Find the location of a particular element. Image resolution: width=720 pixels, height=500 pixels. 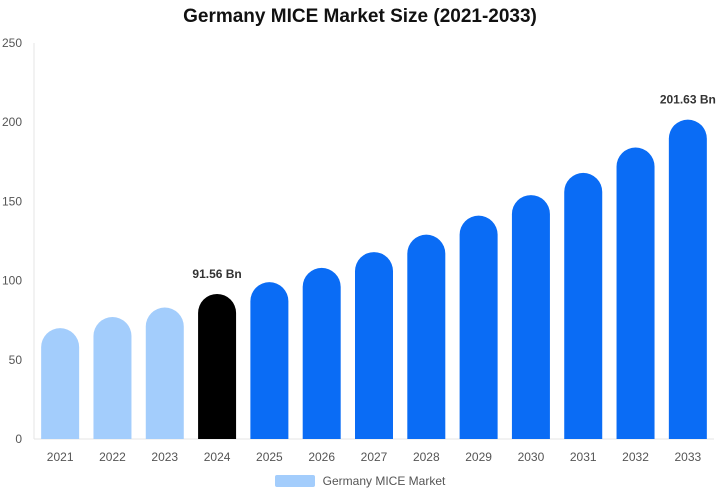

bar-2023 is located at coordinates (164, 373).